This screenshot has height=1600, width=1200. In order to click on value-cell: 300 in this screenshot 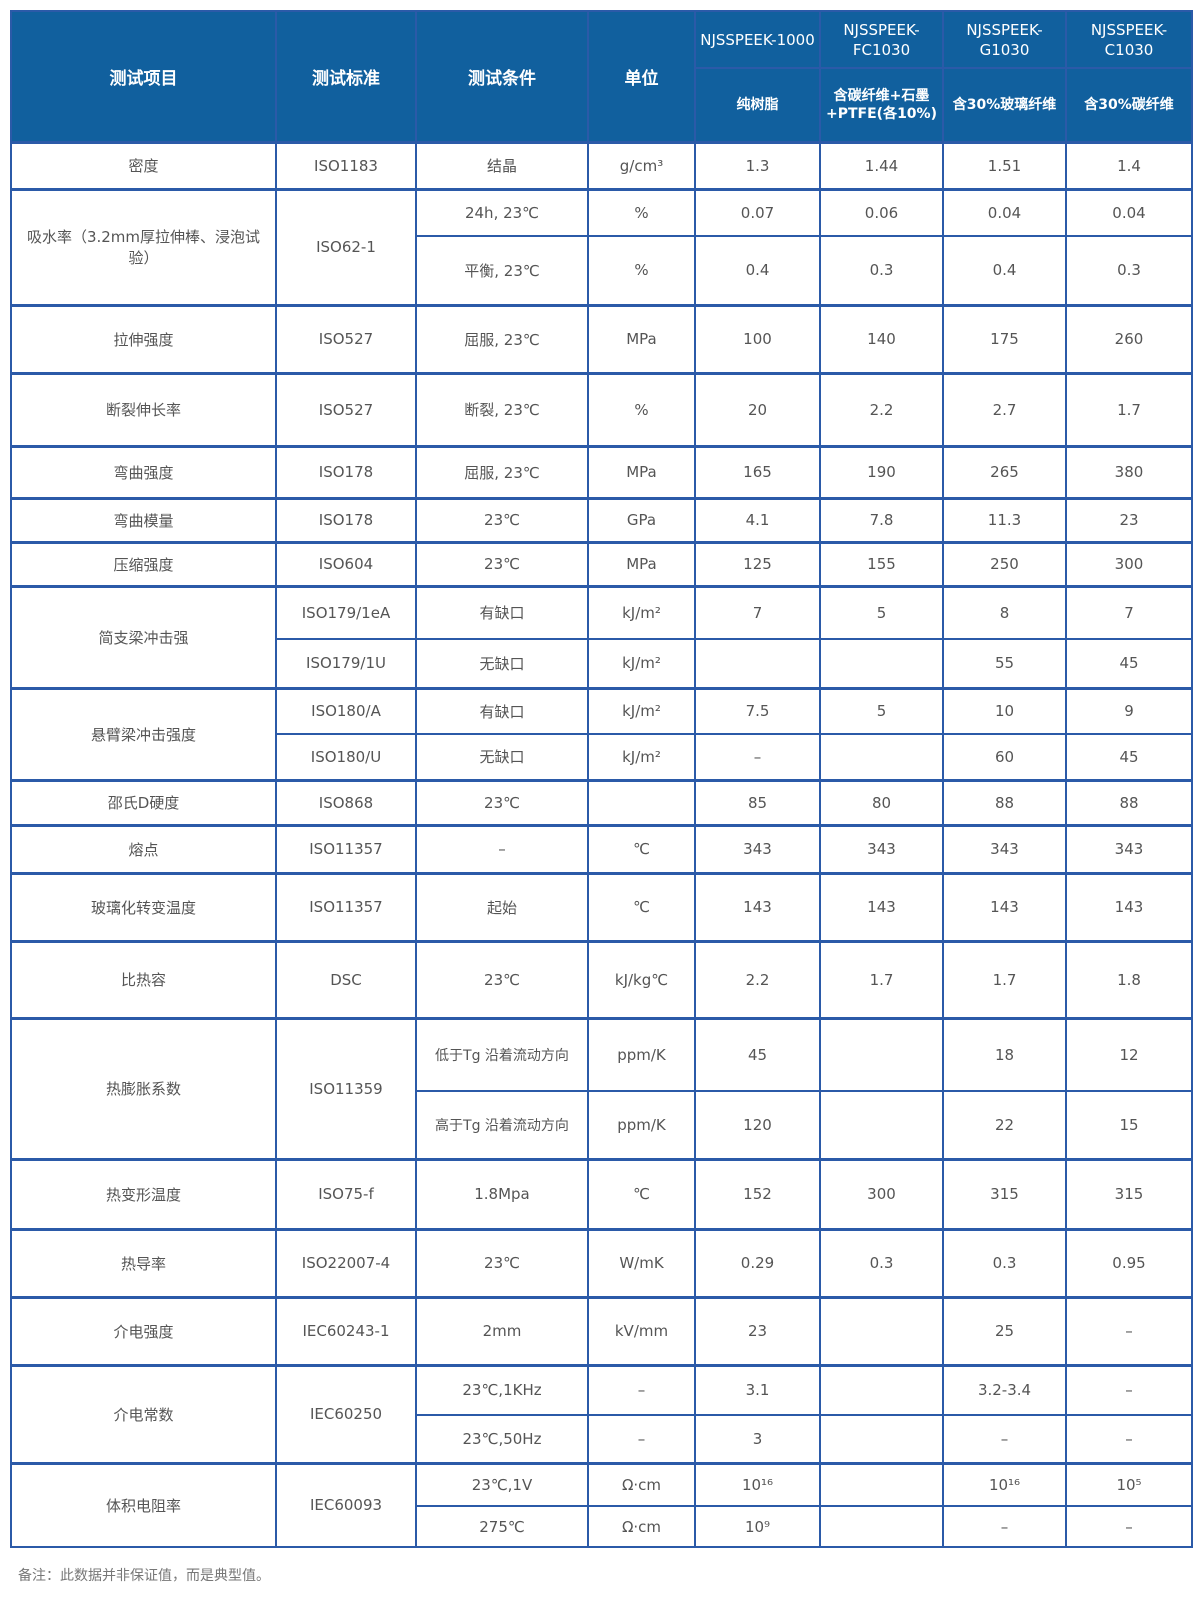, I will do `click(1129, 563)`.